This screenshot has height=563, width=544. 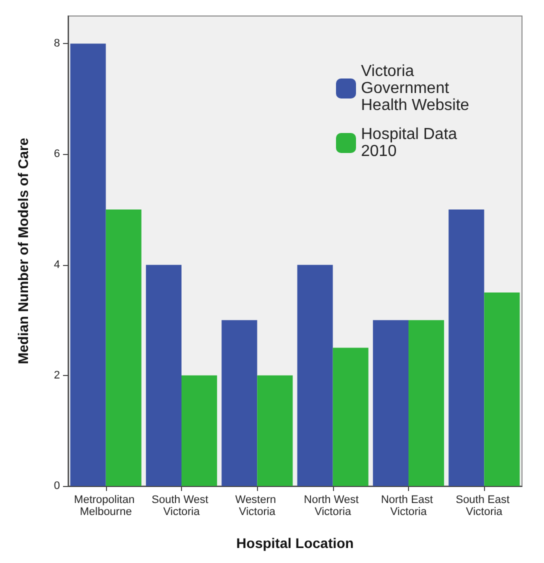 I want to click on legend-label: Victoria Government Health Website, so click(x=415, y=88).